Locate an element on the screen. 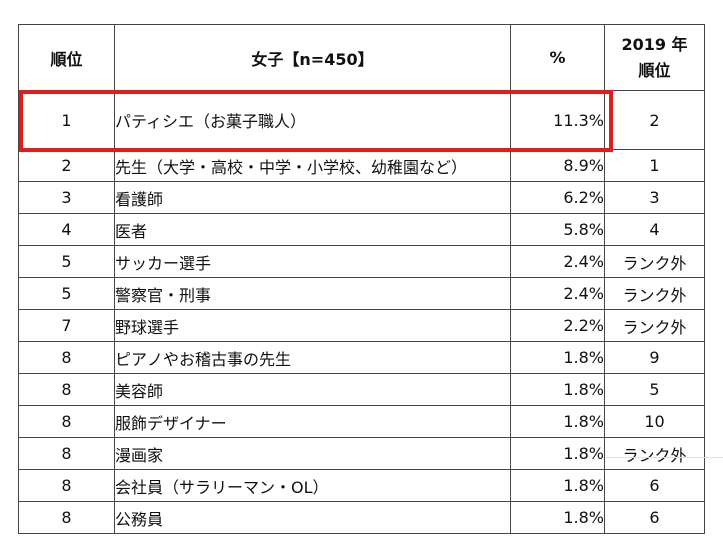  item-cell: ピアノやお稽古事の先生 is located at coordinates (312, 357).